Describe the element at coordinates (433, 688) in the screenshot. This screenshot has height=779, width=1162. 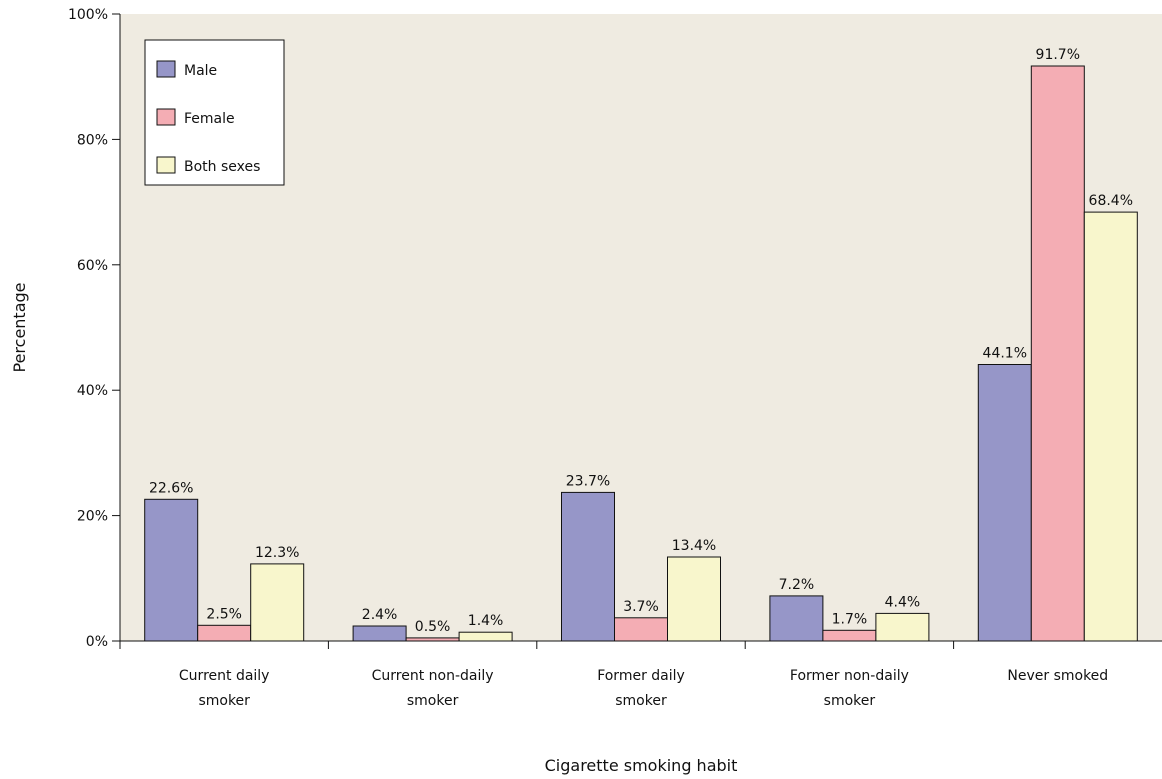
I see `x-tick-label: Current non-daily smoker` at that location.